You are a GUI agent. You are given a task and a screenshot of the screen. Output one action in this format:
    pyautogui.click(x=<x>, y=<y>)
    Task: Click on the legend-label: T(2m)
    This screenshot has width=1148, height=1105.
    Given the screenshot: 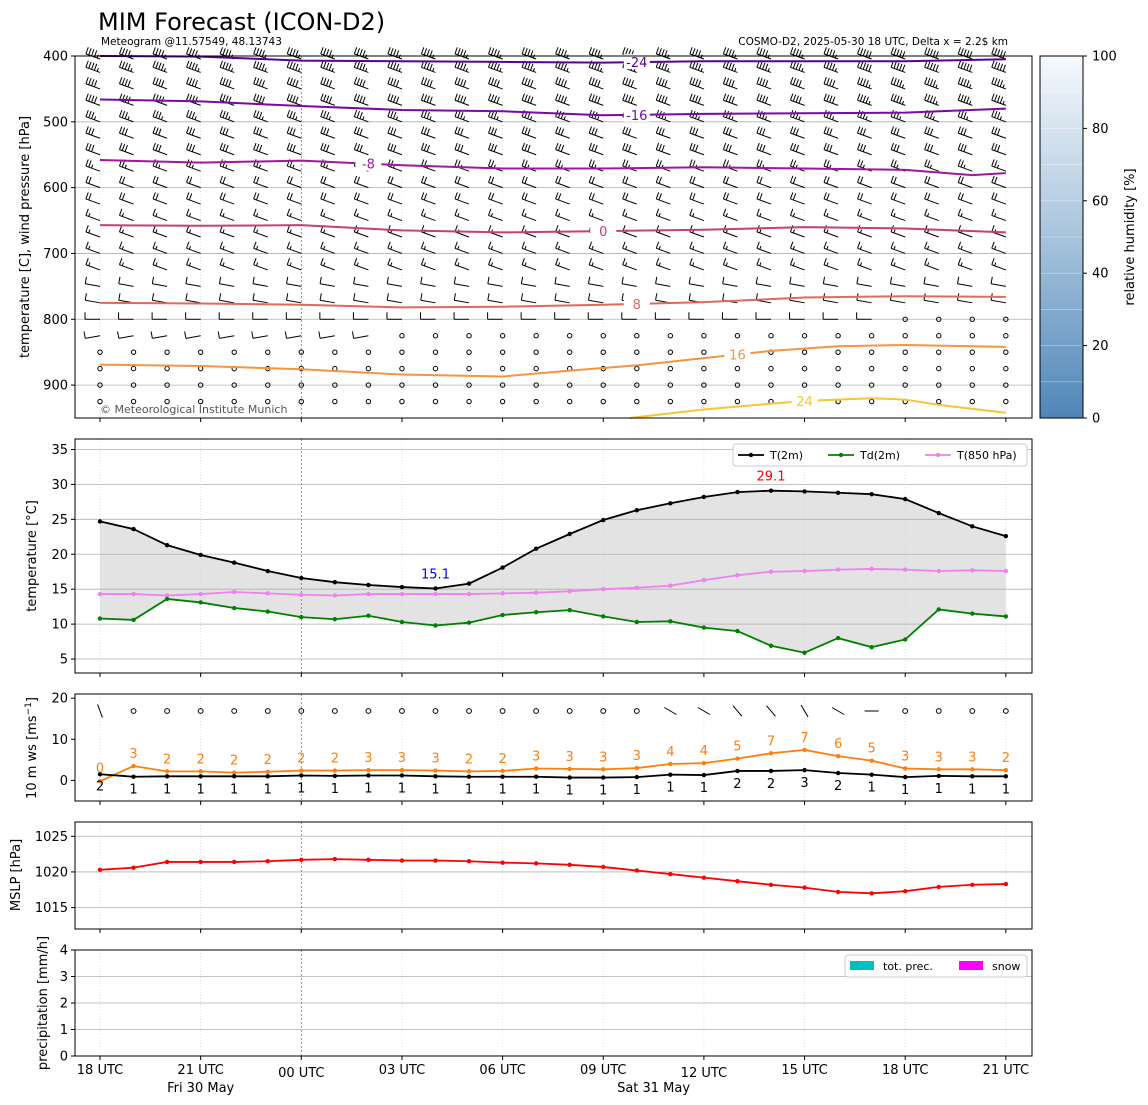 What is the action you would take?
    pyautogui.click(x=786, y=455)
    